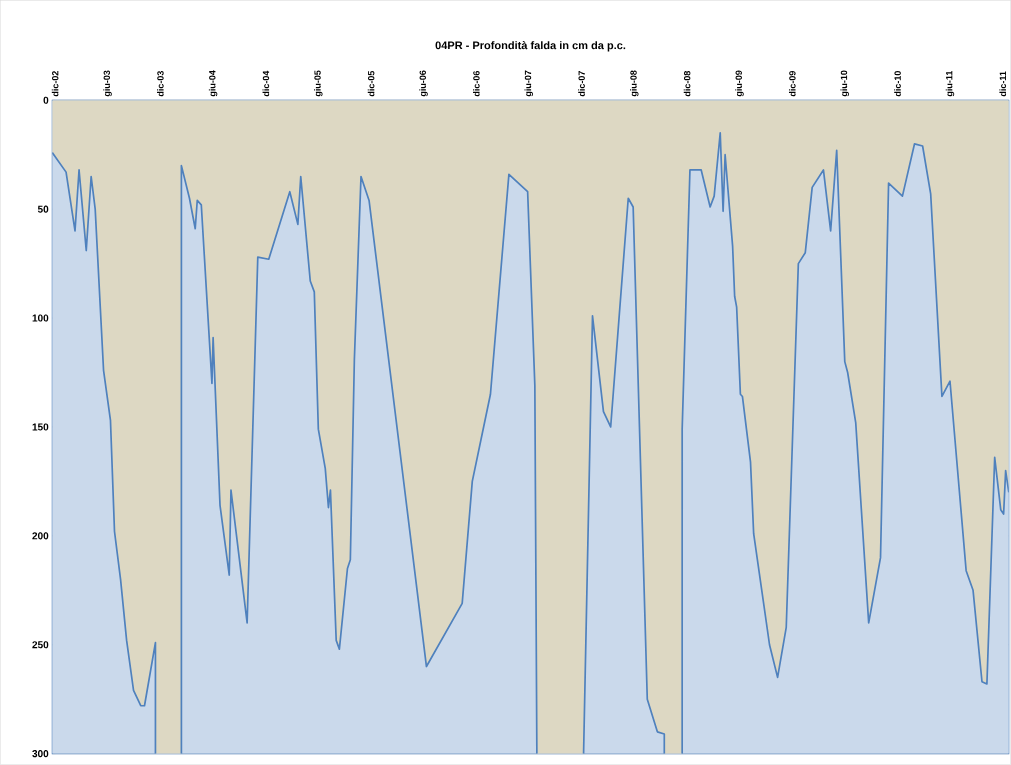 The width and height of the screenshot is (1011, 765). I want to click on x-tick-label: dic-11, so click(1003, 84).